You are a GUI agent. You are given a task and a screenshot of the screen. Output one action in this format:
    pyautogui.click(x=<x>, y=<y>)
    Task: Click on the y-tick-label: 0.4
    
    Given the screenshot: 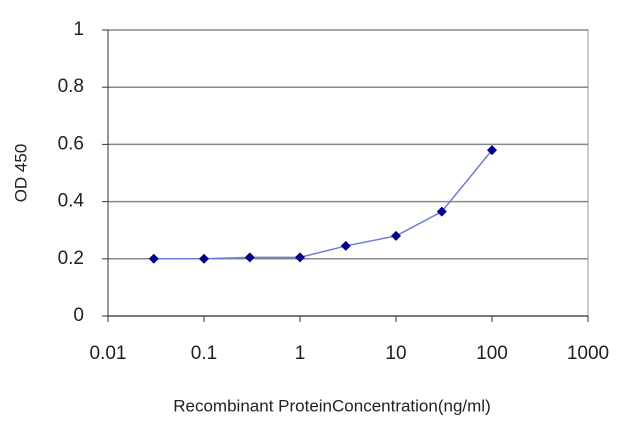 What is the action you would take?
    pyautogui.click(x=71, y=201)
    